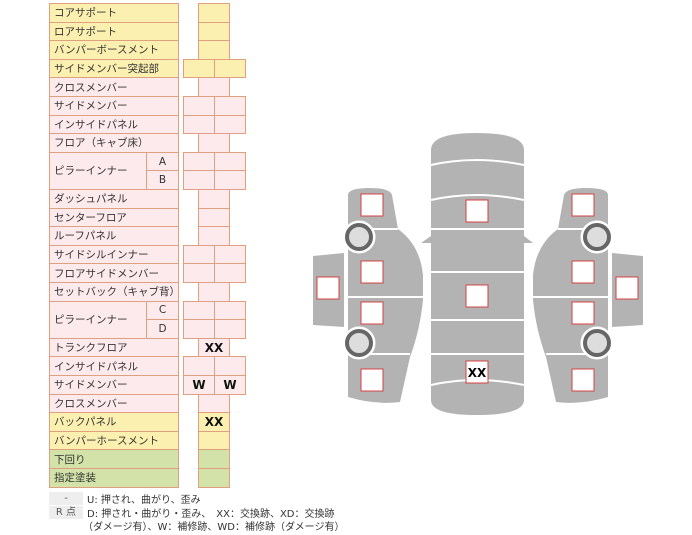 The image size is (692, 535). I want to click on row-sub-label: A, so click(162, 161).